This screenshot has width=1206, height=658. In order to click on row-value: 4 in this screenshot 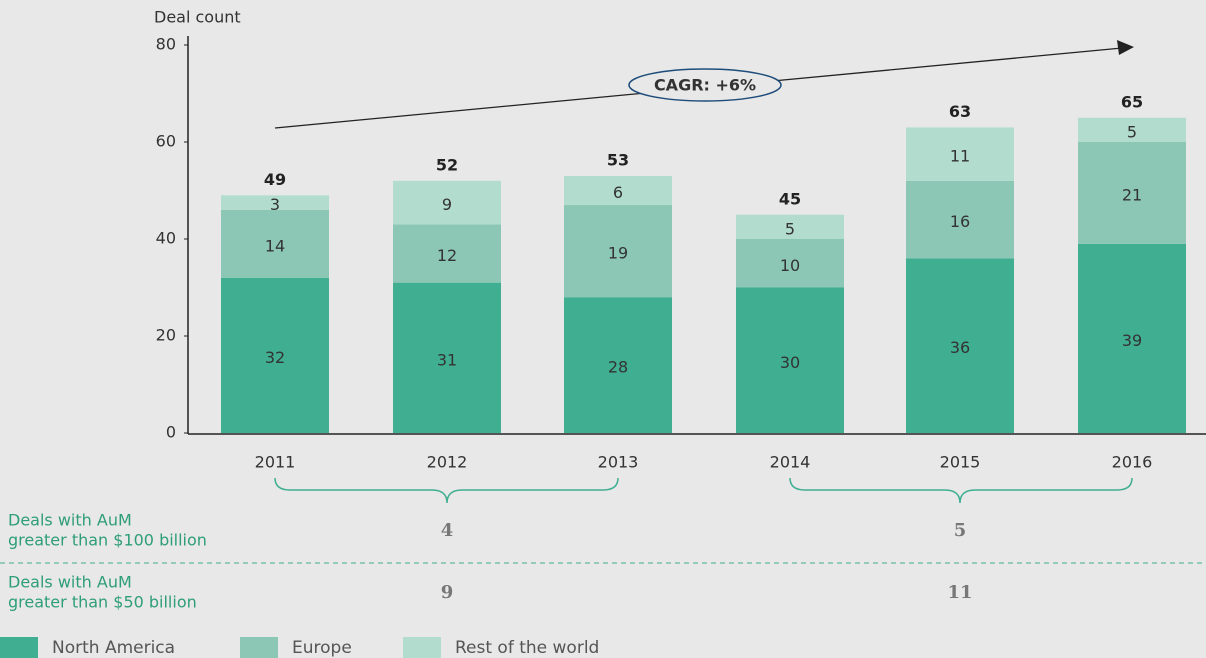, I will do `click(447, 530)`.